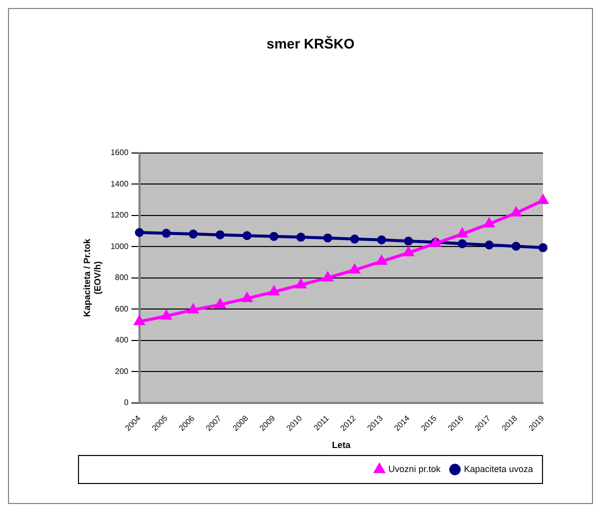 The width and height of the screenshot is (601, 512). I want to click on legend-label: Uvozni pr.tok, so click(414, 469).